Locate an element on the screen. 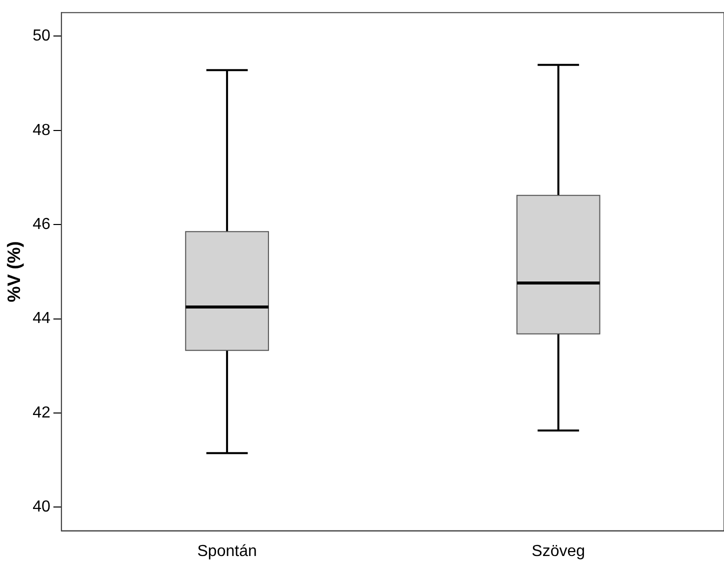 Image resolution: width=724 pixels, height=564 pixels. y-tick-label: 50 is located at coordinates (41, 36).